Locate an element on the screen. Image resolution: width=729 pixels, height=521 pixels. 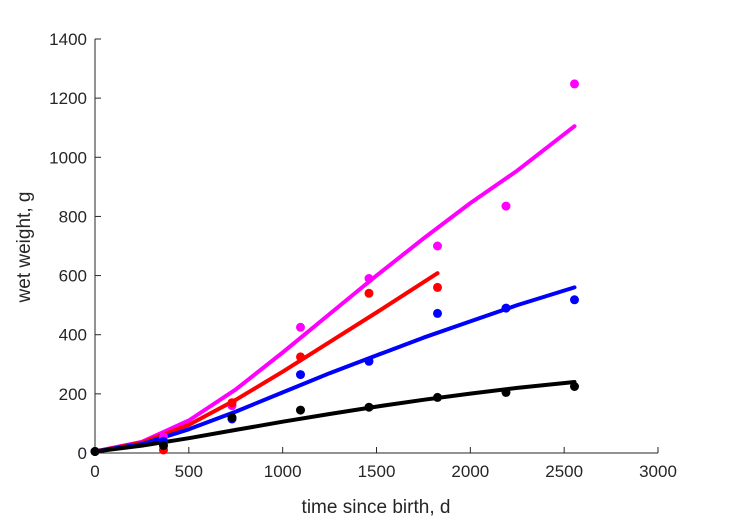
y-tick-label: 600 is located at coordinates (73, 276).